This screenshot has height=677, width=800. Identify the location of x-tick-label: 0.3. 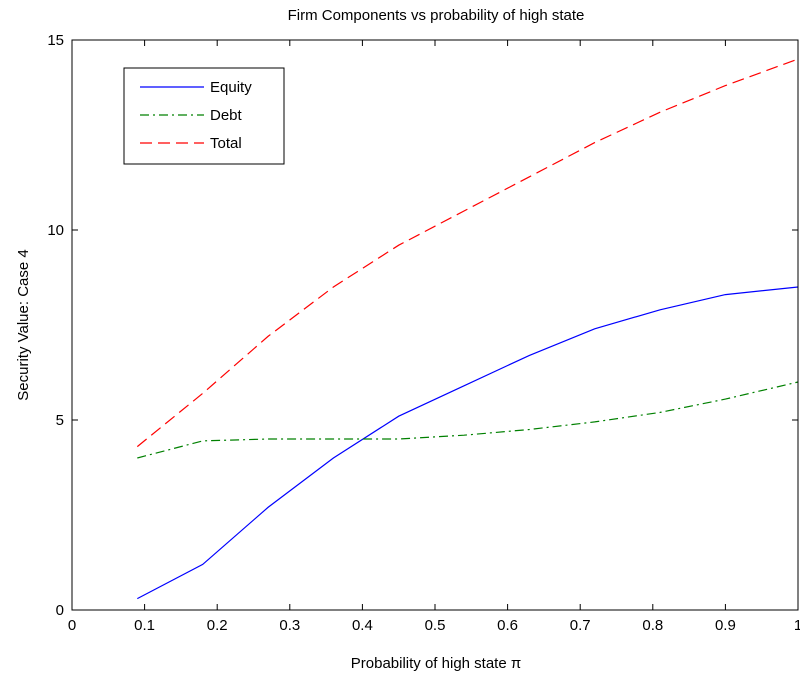
(289, 625).